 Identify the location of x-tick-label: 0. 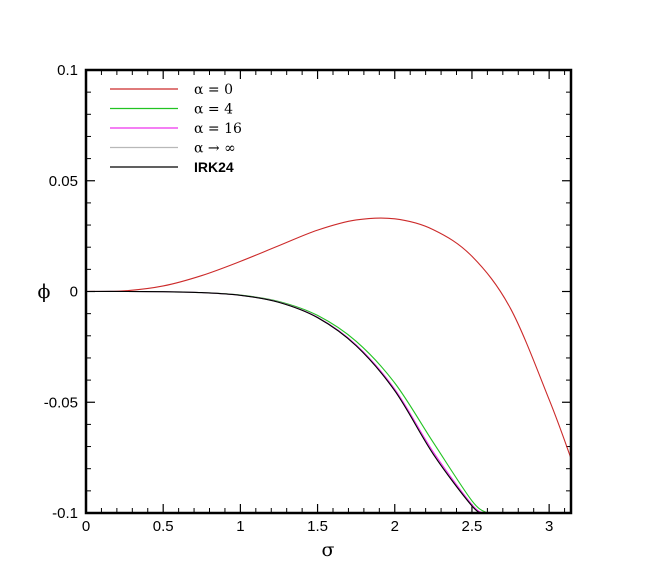
(86, 526).